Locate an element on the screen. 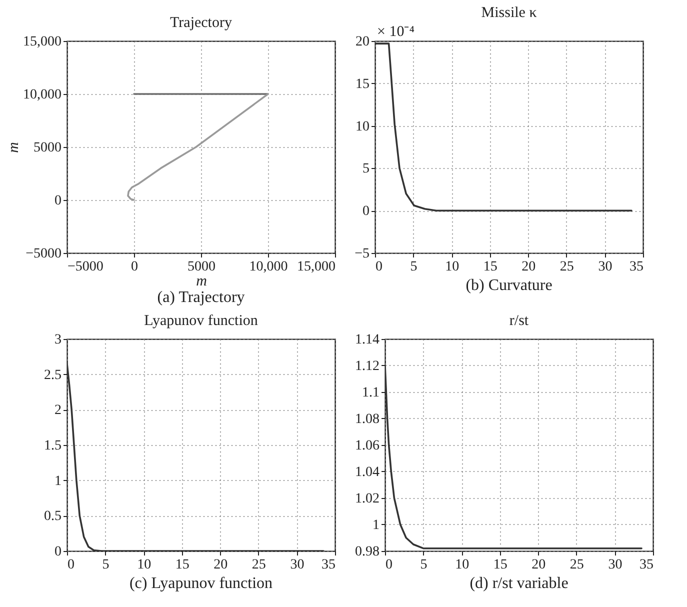 This screenshot has height=607, width=687. chart-title: Lyapunov function is located at coordinates (201, 321).